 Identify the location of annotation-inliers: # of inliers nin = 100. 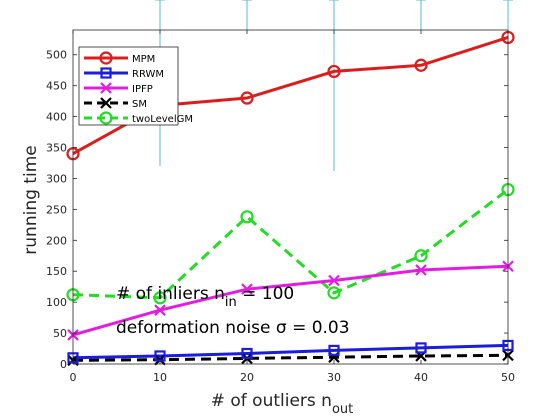
(205, 297).